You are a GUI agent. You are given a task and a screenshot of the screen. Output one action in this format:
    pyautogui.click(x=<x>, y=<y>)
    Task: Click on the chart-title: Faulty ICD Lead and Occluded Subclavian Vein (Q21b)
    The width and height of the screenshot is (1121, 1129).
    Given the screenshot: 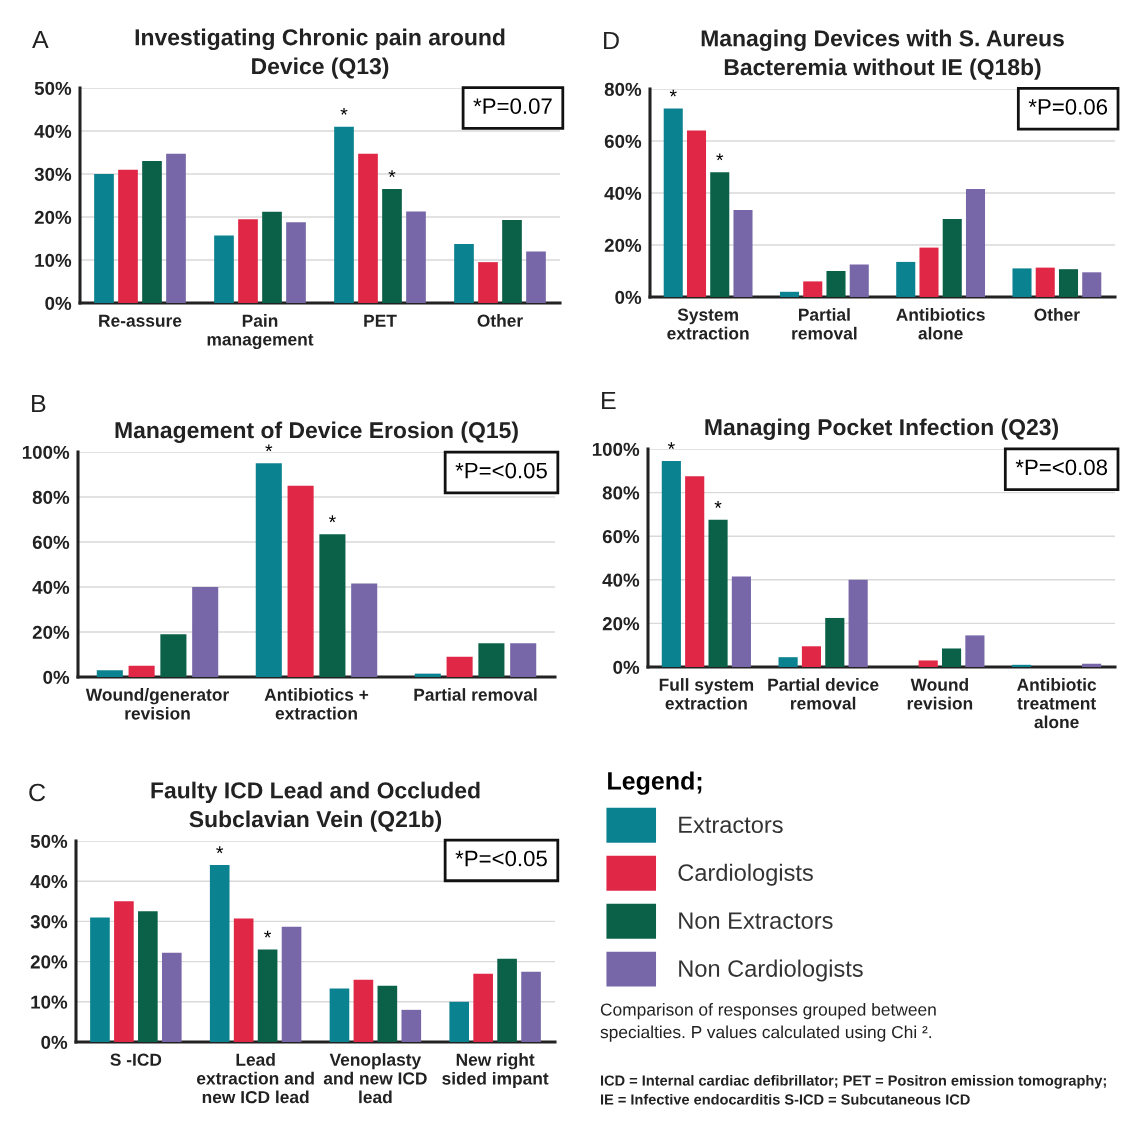 What is the action you would take?
    pyautogui.click(x=315, y=806)
    